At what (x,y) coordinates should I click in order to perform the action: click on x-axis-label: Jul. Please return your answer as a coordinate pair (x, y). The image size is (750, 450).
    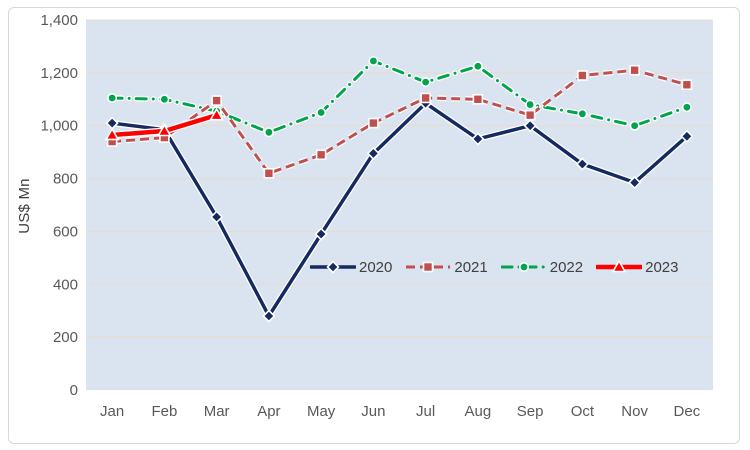
    Looking at the image, I should click on (425, 411).